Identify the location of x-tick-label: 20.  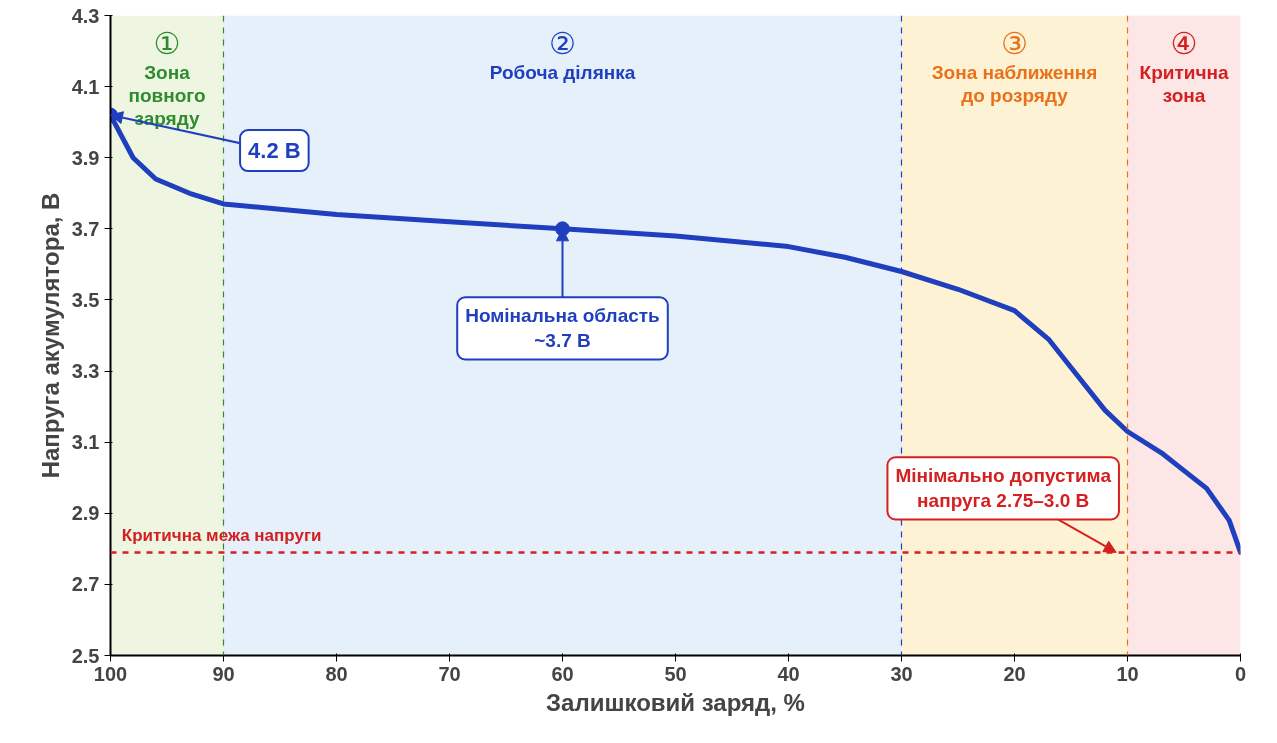
(1014, 673).